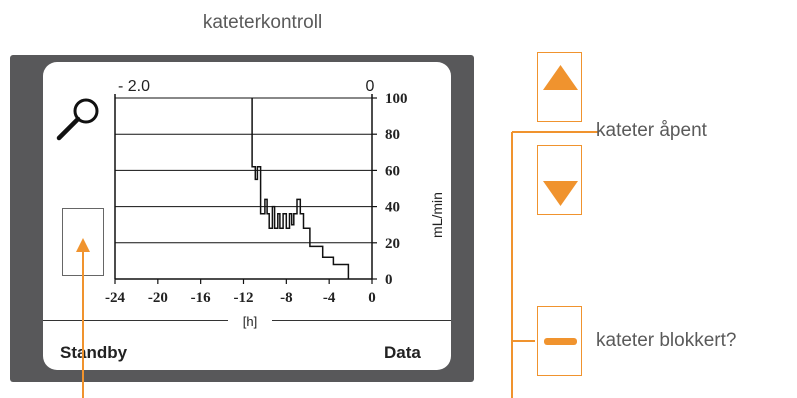 The image size is (797, 398). Describe the element at coordinates (250, 322) in the screenshot. I see `x-unit-label: [h]` at that location.